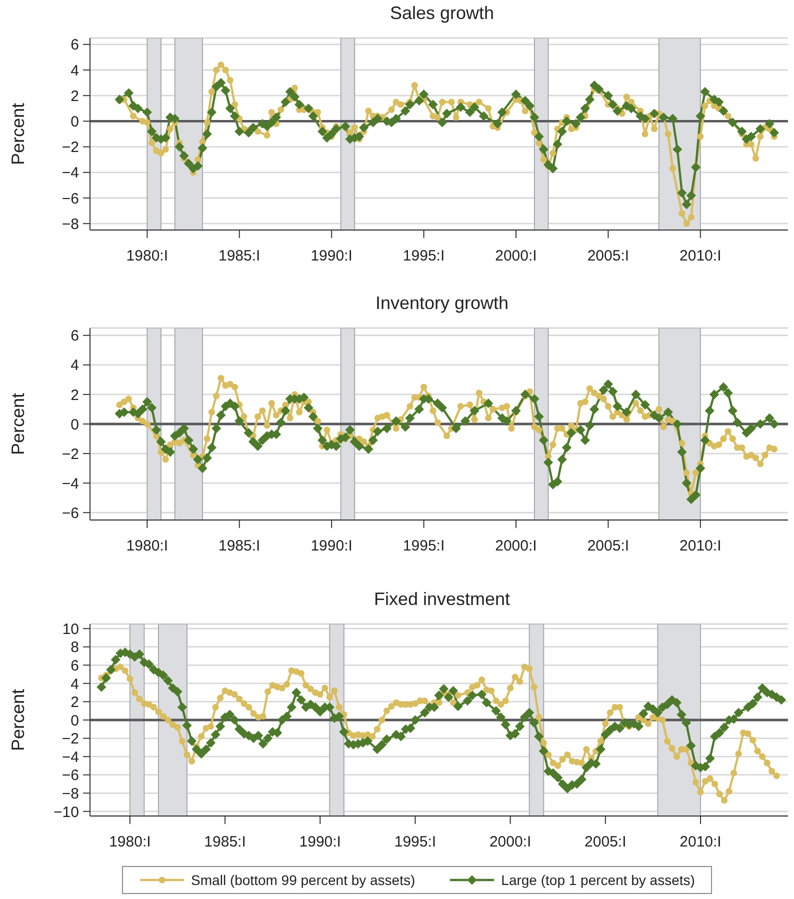 This screenshot has width=794, height=899. Describe the element at coordinates (598, 880) in the screenshot. I see `legend-label: Large (top 1 percent by assets)` at that location.